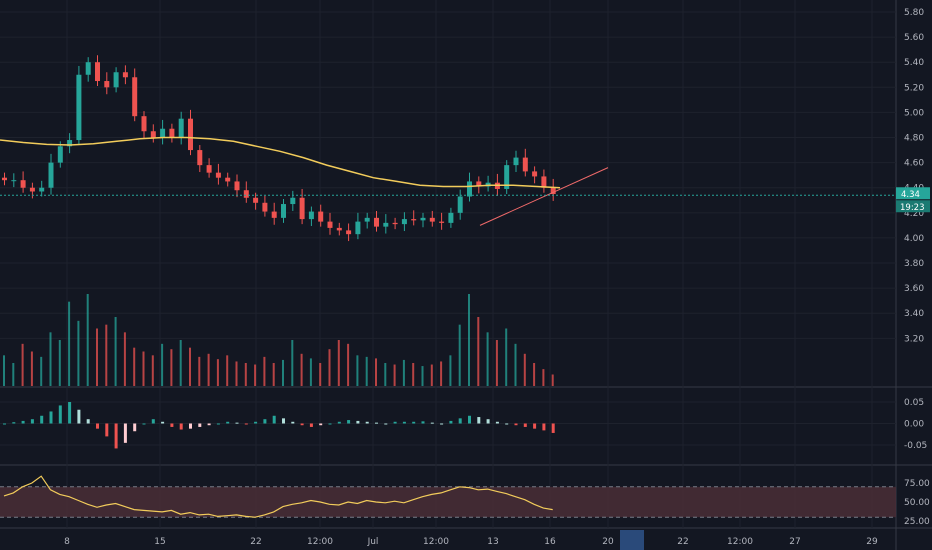 Image resolution: width=932 pixels, height=550 pixels. I want to click on price-tick-label: 5.40, so click(914, 63).